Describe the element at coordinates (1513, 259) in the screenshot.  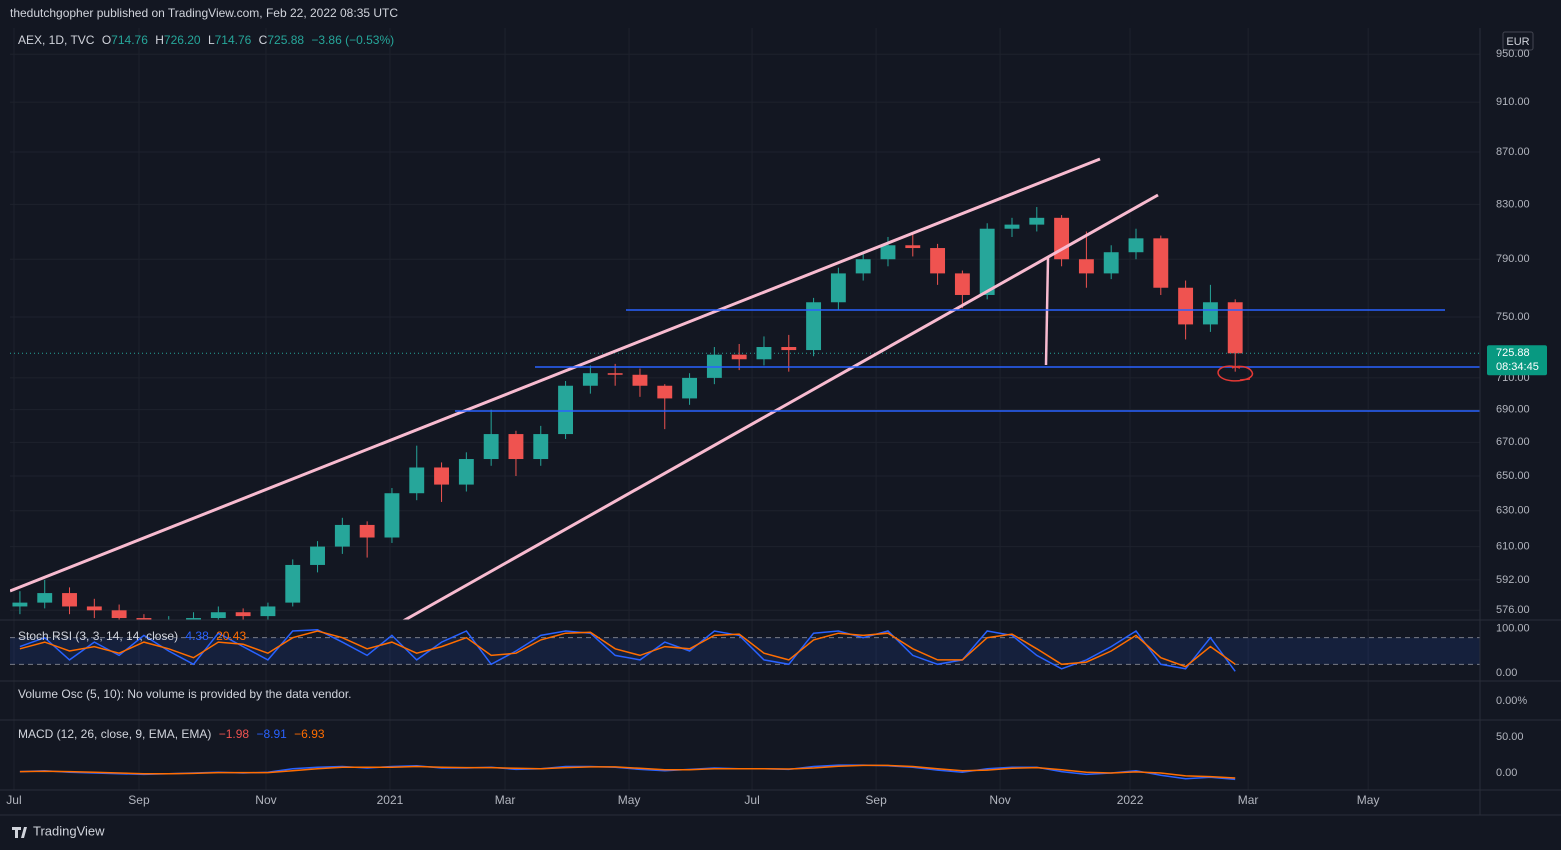
I see `y-tick-label: 790.00` at that location.